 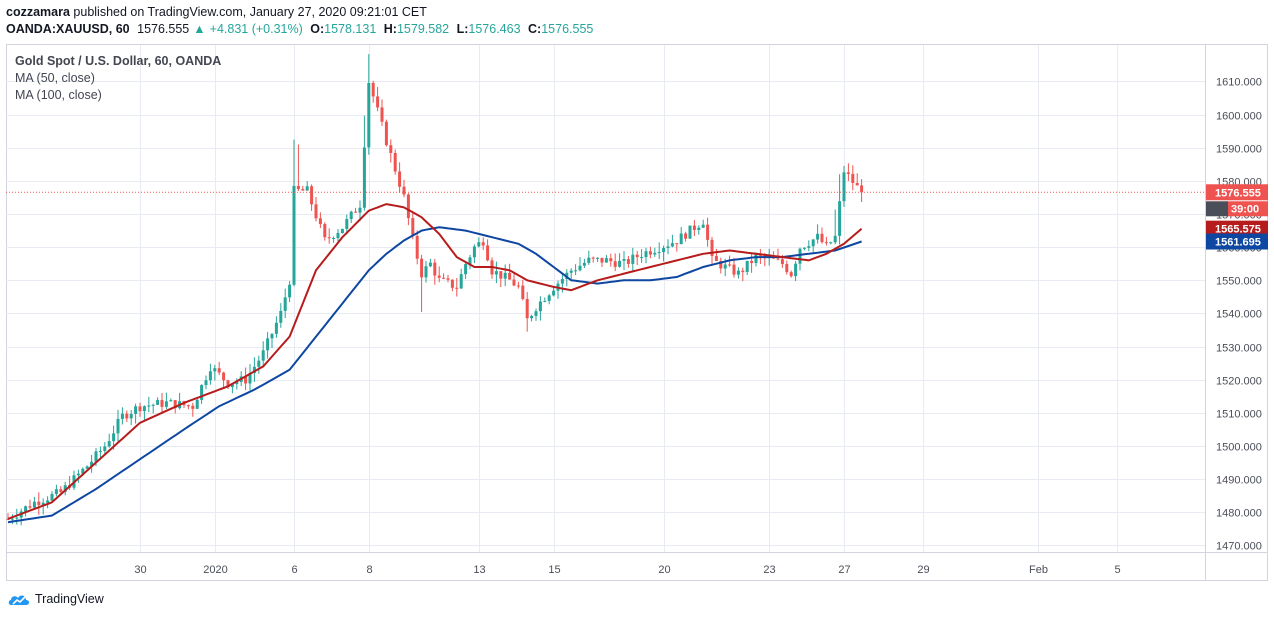 I want to click on price-tick-label: 1510.000, so click(x=1239, y=415).